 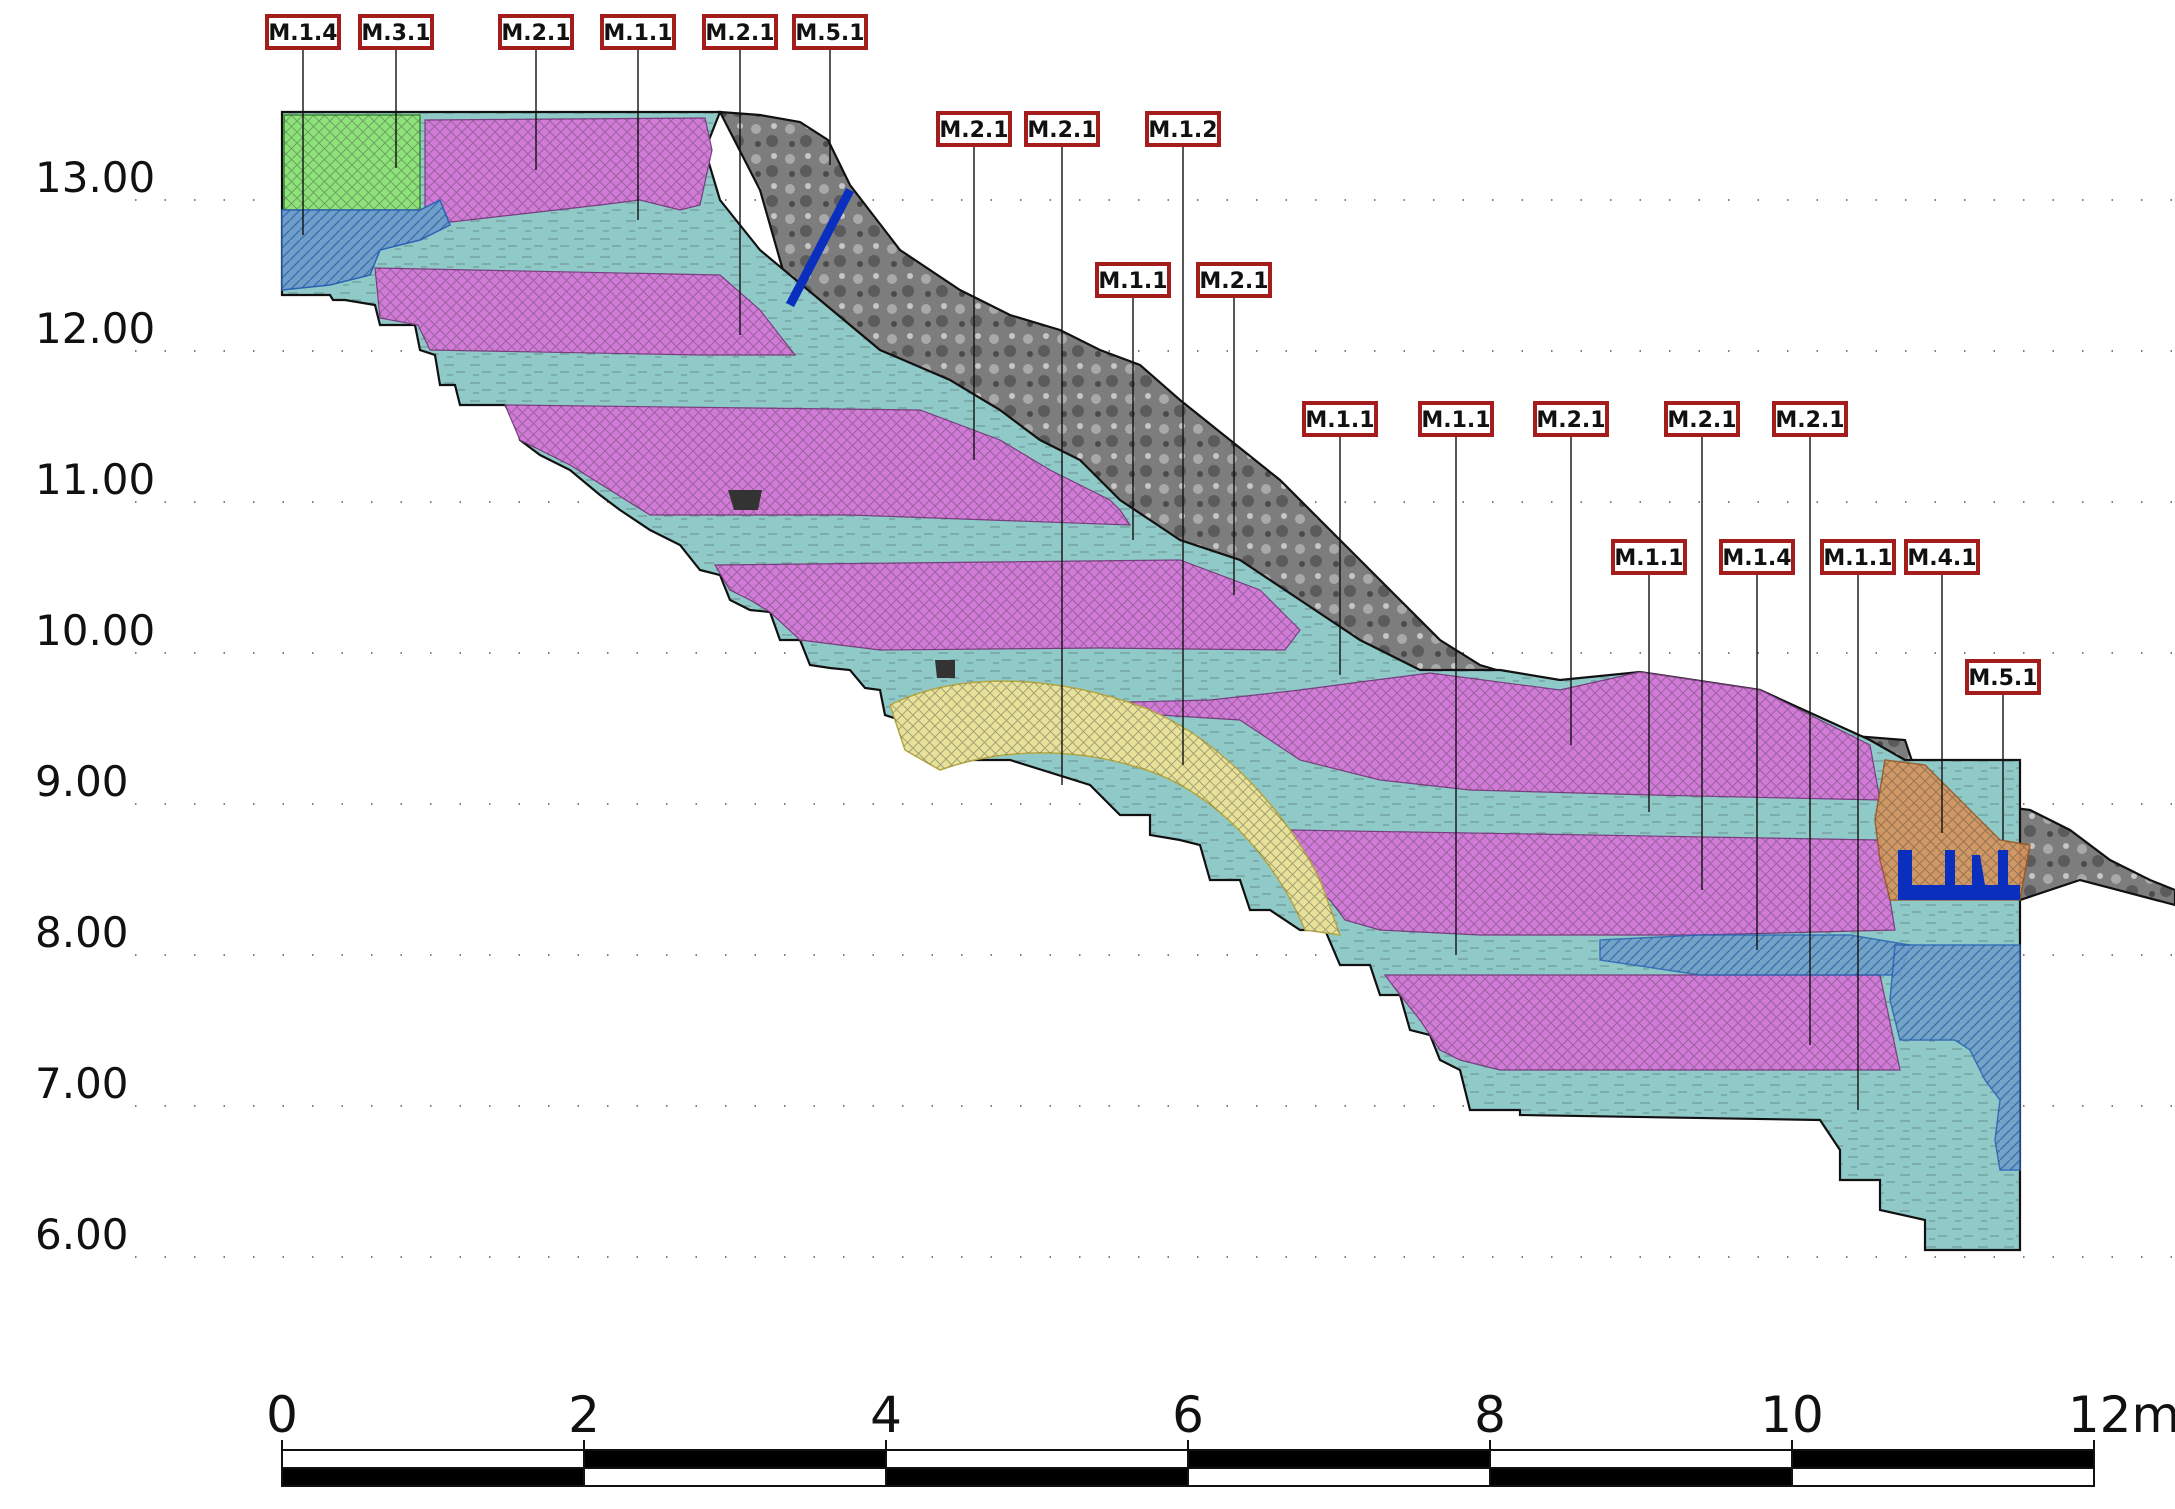 I want to click on svg-text: M.1.2, so click(x=1182, y=130).